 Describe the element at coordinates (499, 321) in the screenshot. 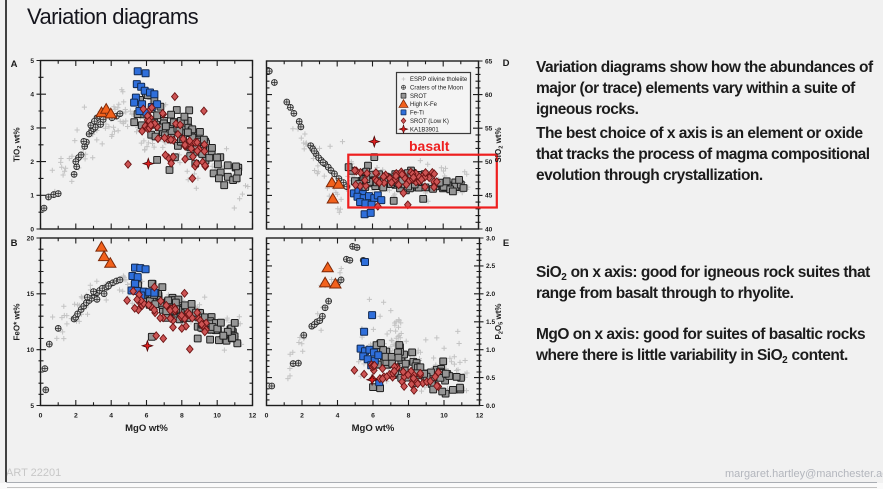

I see `svg-text: P2​O5​ wt%` at that location.